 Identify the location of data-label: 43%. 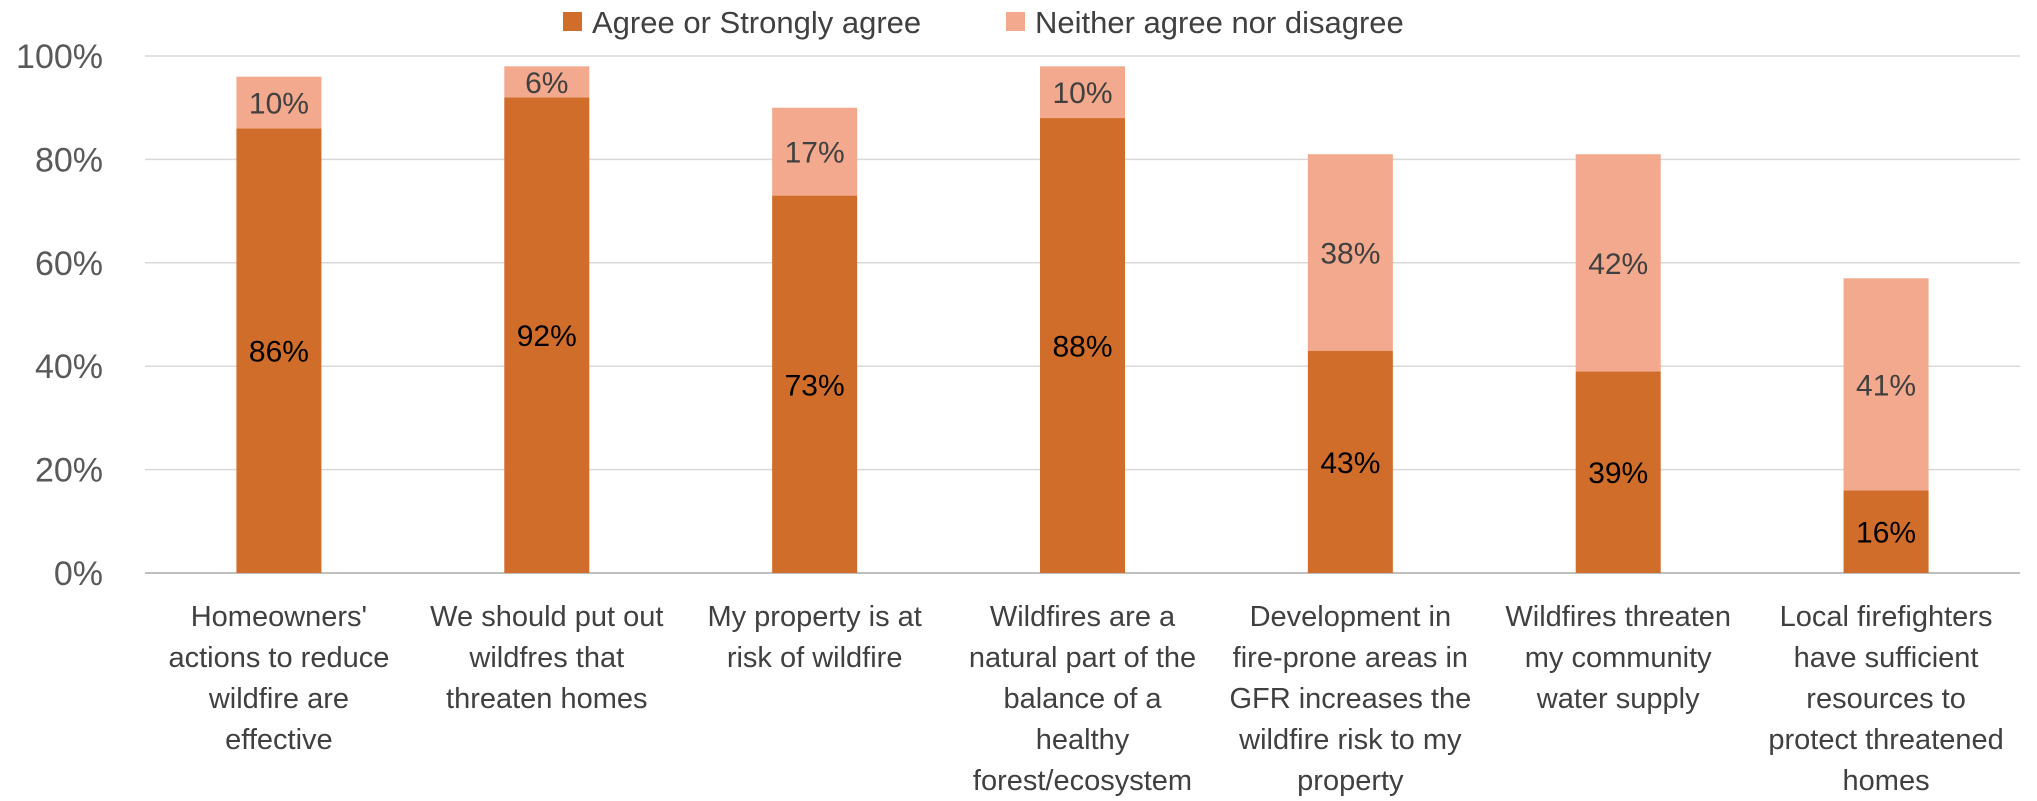
(1350, 463).